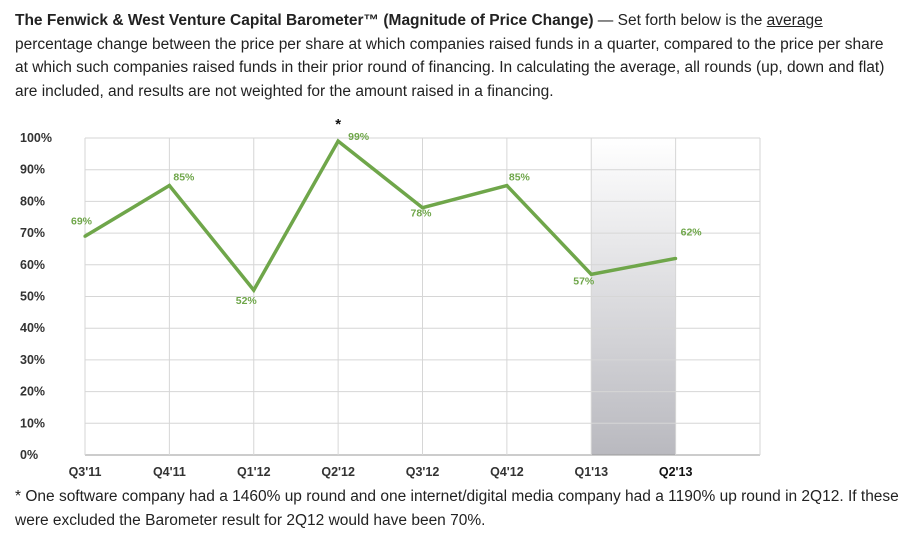  Describe the element at coordinates (36, 138) in the screenshot. I see `y-tick-label: 100%` at that location.